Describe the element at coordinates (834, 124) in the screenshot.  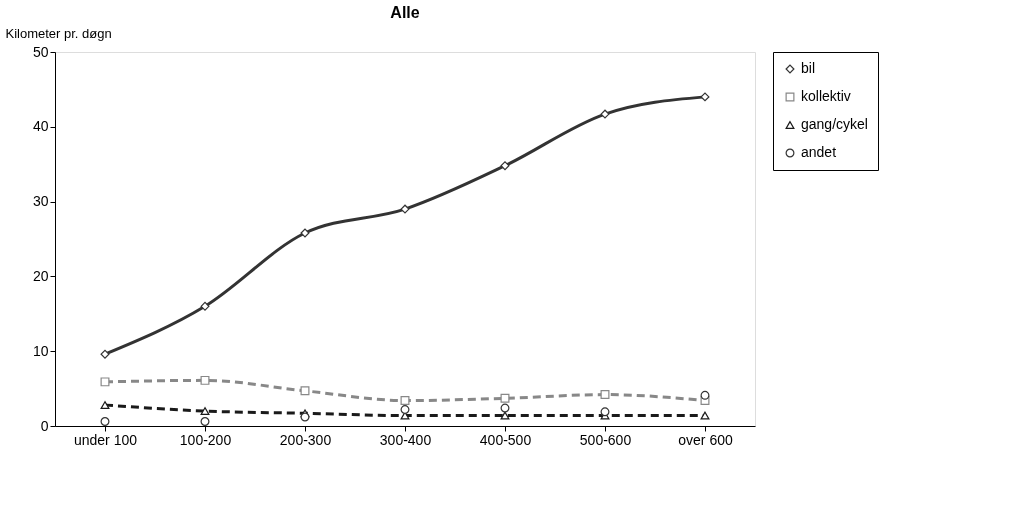
I see `legend-label: gang/cykel` at that location.